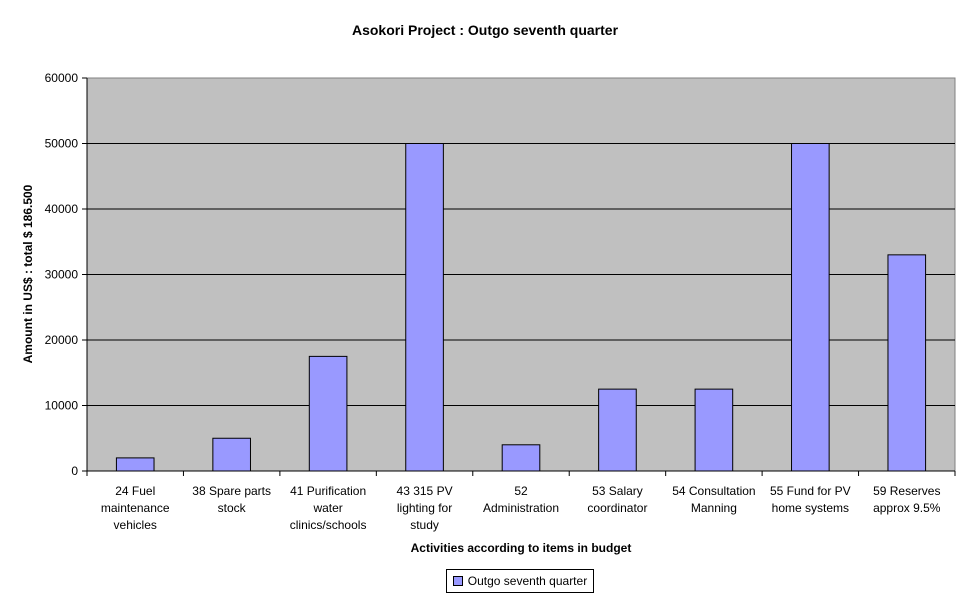 The width and height of the screenshot is (970, 604). I want to click on y-tick-label: 60000, so click(62, 78).